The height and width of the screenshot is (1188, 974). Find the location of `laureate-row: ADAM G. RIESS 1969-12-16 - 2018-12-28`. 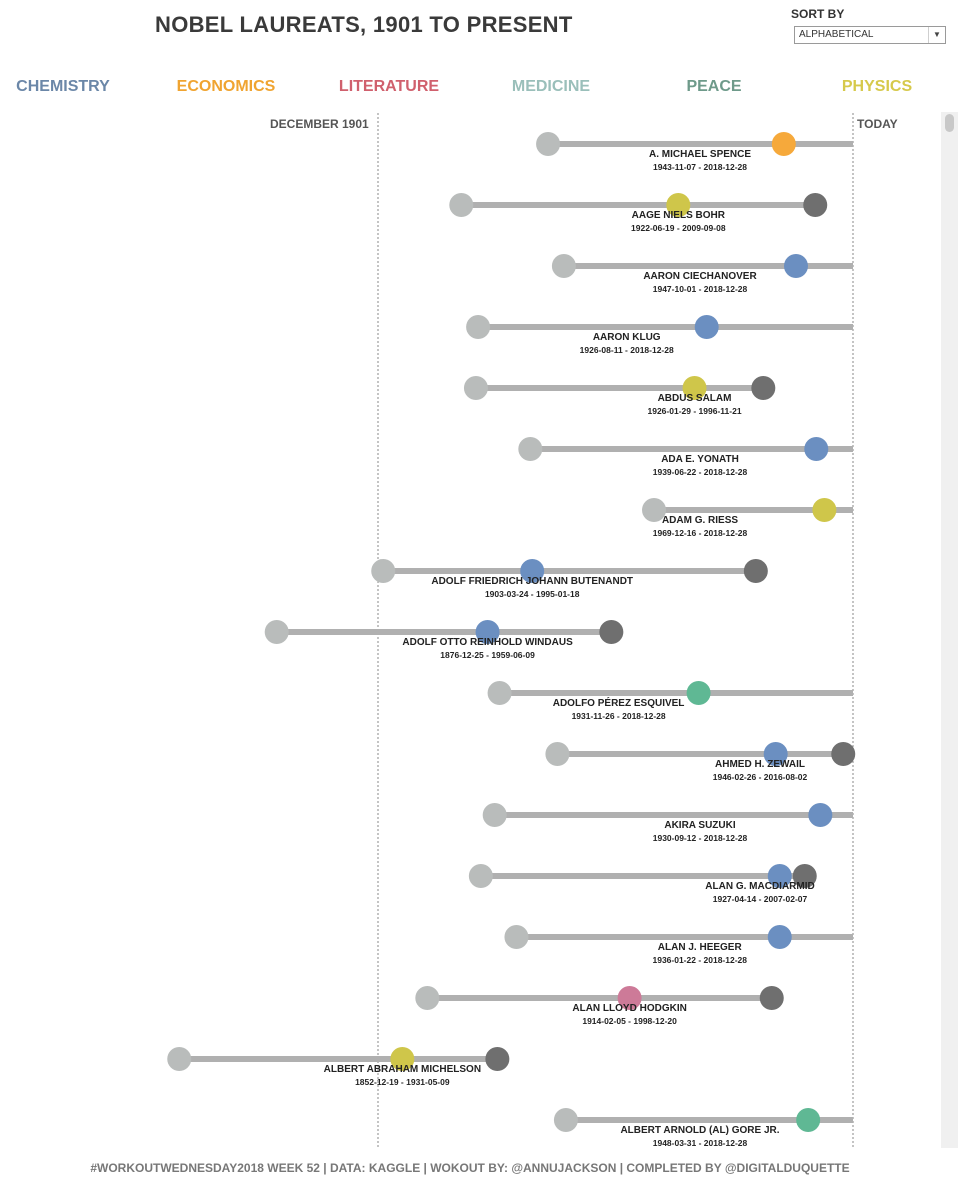

laureate-row: ADAM G. RIESS 1969-12-16 - 2018-12-28 is located at coordinates (747, 518).